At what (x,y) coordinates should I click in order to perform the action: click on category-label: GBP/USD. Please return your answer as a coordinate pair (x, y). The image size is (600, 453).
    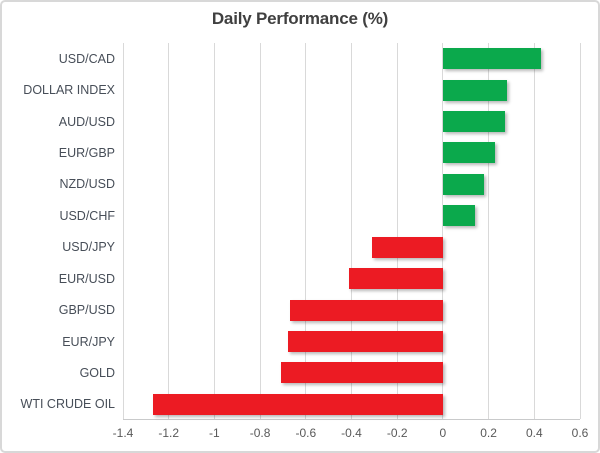
    Looking at the image, I should click on (86, 310).